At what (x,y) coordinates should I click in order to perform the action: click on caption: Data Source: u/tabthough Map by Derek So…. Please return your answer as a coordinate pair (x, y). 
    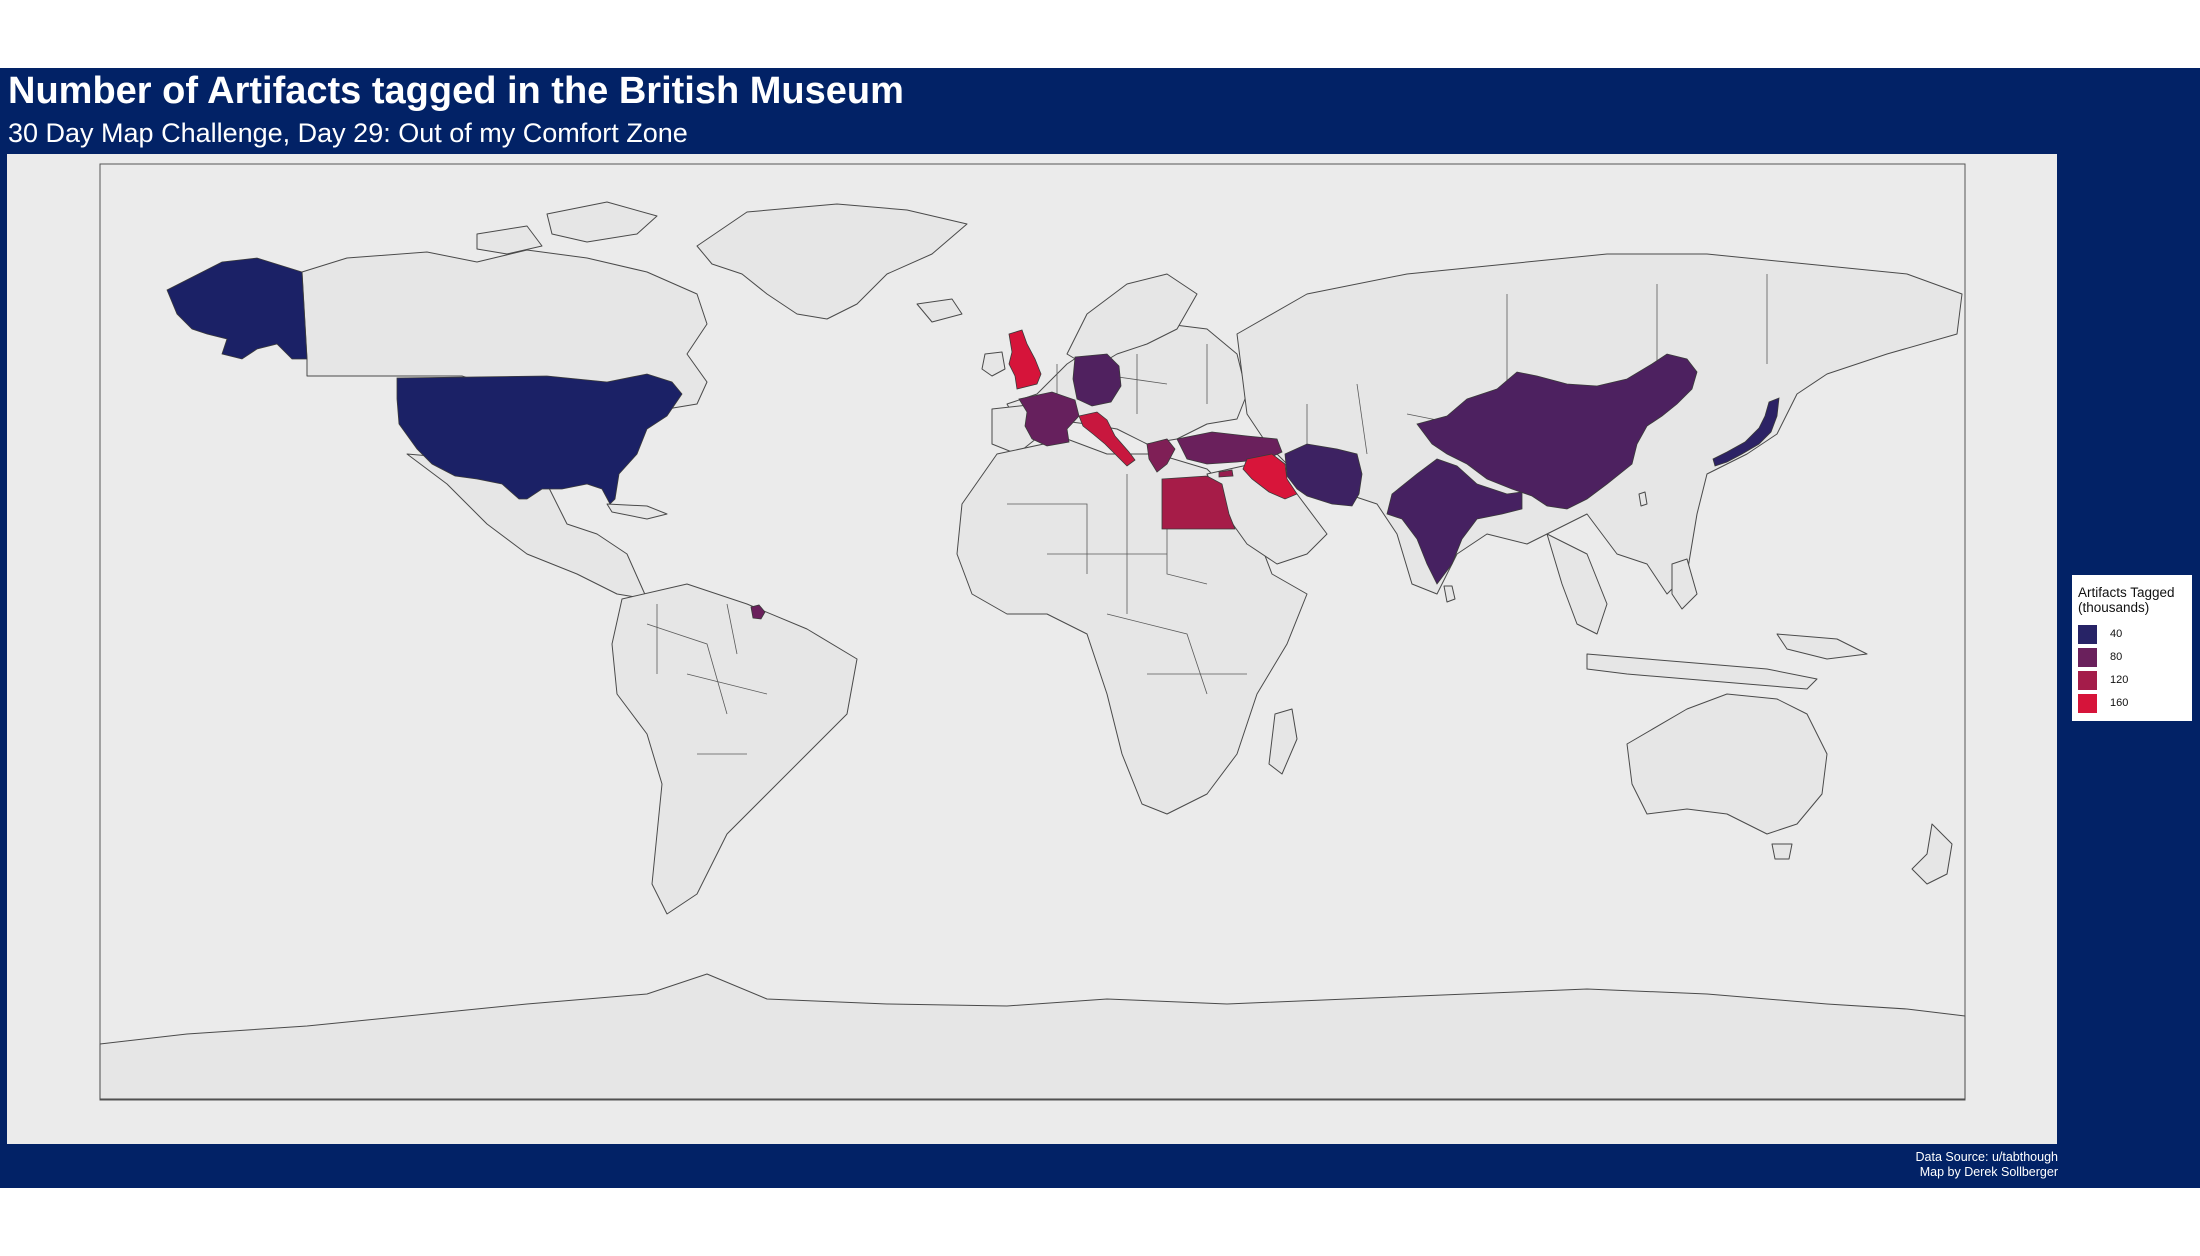
    Looking at the image, I should click on (1987, 1165).